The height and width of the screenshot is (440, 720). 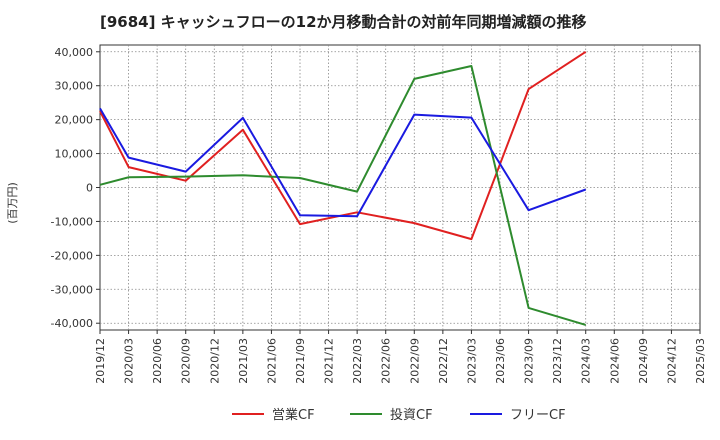 I want to click on x-tick-label: 2024/03, so click(x=586, y=361).